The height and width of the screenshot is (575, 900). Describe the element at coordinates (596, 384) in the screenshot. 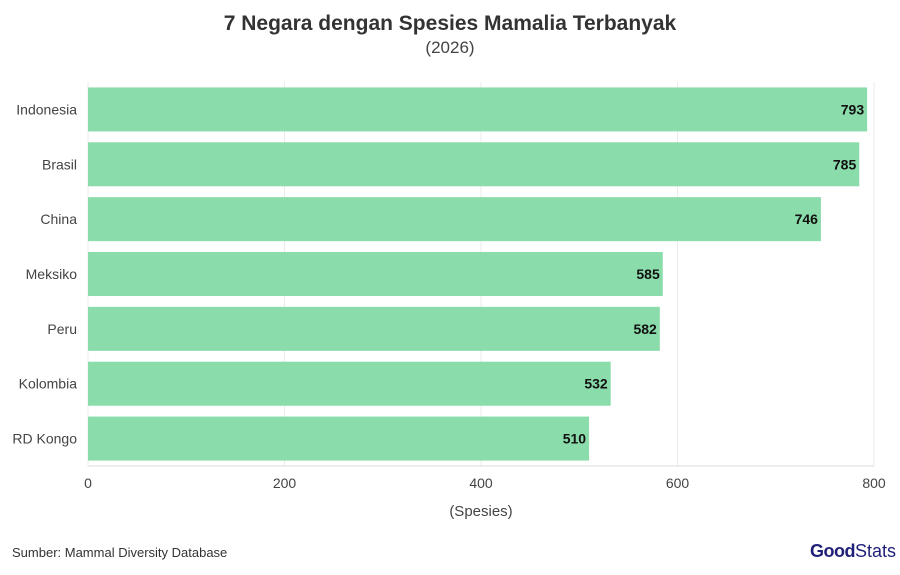

I see `data-label: 532` at that location.